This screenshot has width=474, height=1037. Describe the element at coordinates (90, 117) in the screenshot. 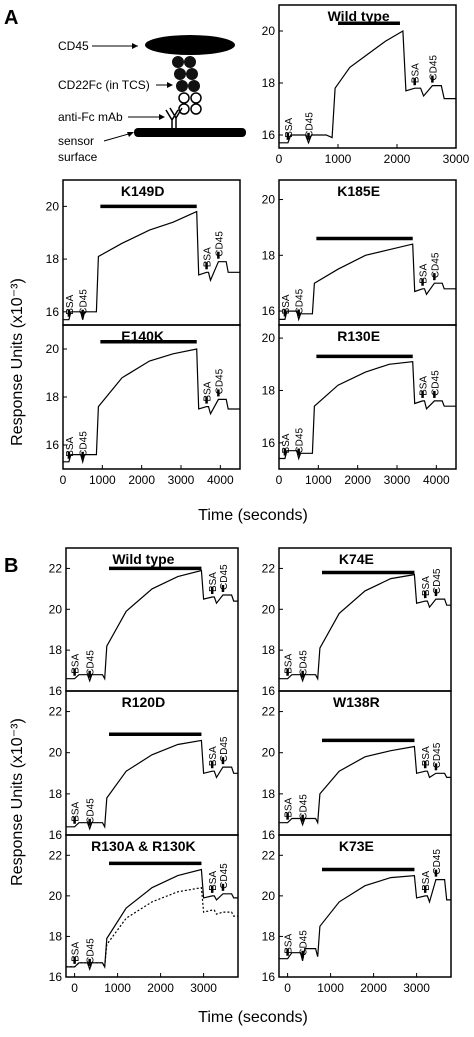

I see `schematic-label-antibody: anti-Fc mAb` at that location.